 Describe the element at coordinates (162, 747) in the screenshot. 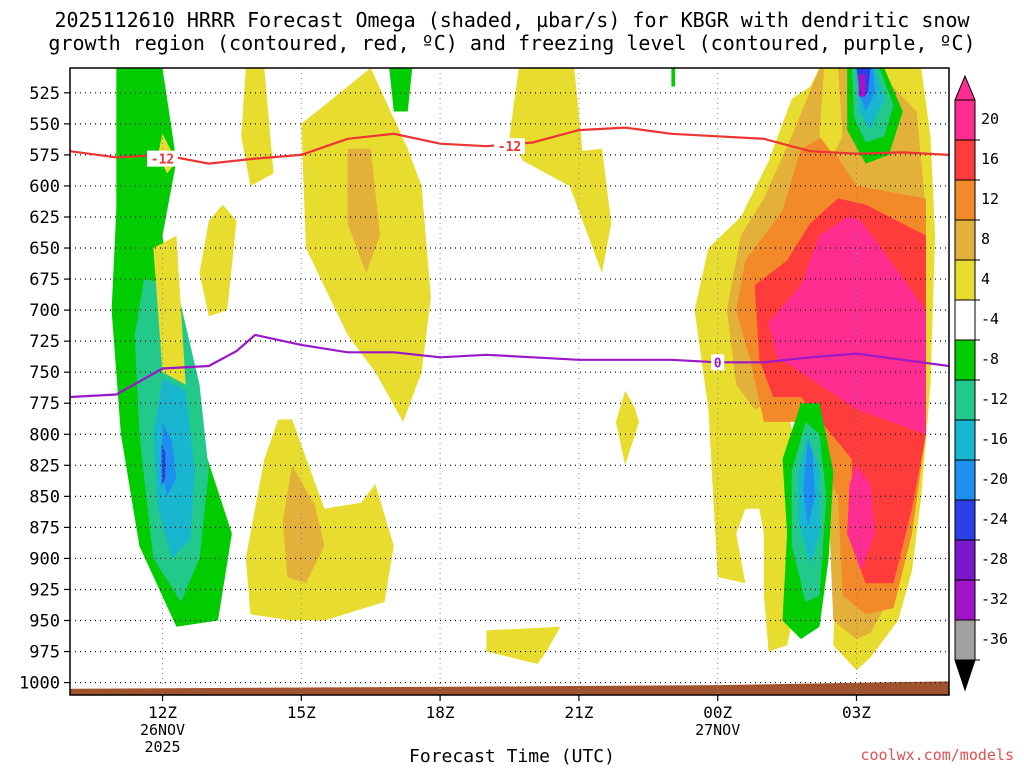

I see `x-tick-year-12: 2025` at that location.